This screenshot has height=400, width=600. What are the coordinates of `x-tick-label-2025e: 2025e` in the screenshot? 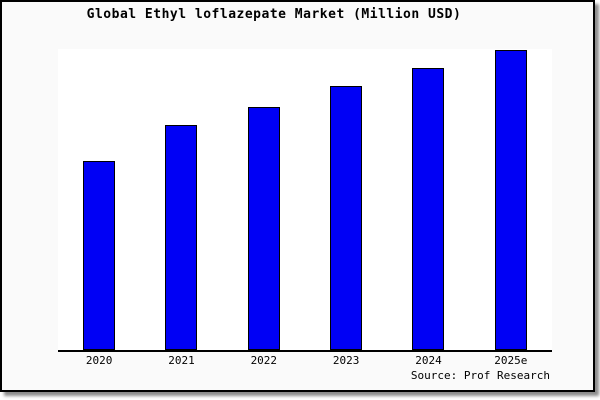 It's located at (511, 360).